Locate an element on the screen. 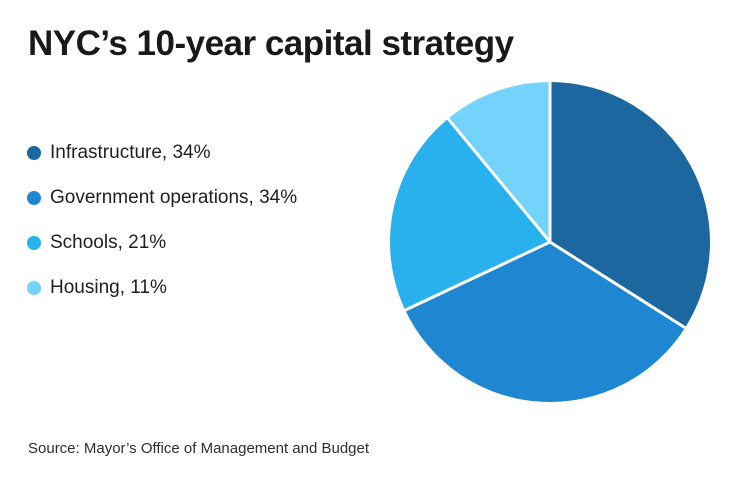 This screenshot has width=740, height=482. legend-label: Infrastructure, 34% is located at coordinates (130, 152).